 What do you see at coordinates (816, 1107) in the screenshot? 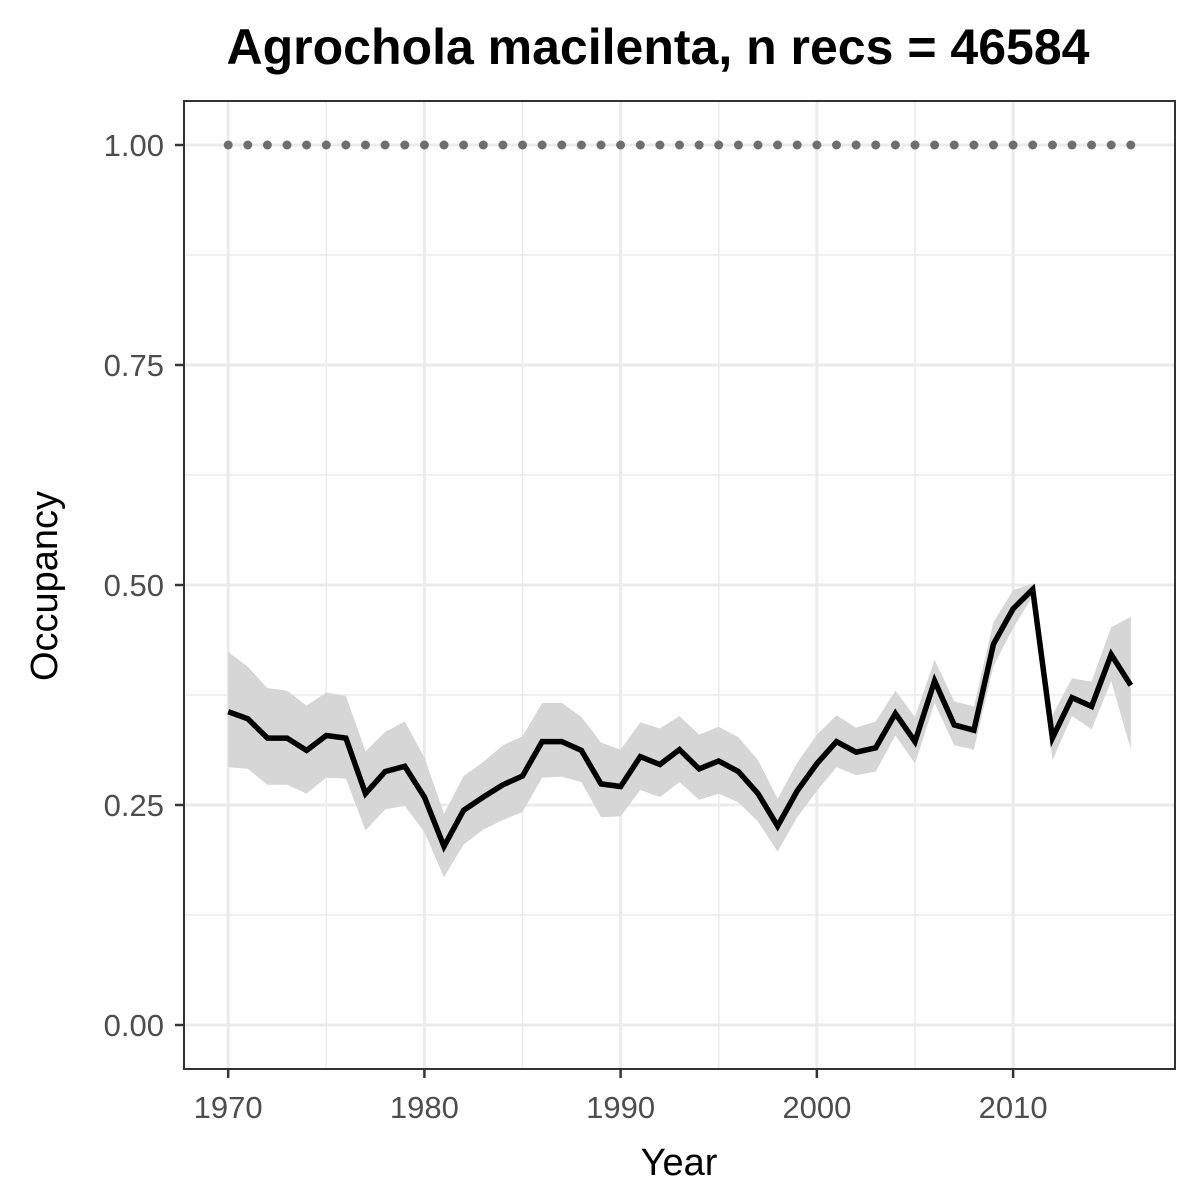
I see `x-tick-label: 2000` at bounding box center [816, 1107].